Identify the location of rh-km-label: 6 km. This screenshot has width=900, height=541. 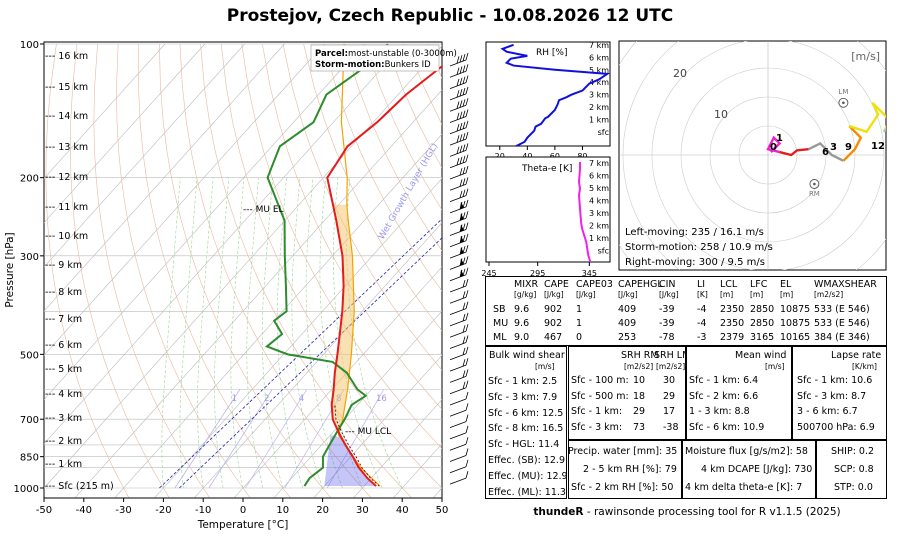
(599, 57).